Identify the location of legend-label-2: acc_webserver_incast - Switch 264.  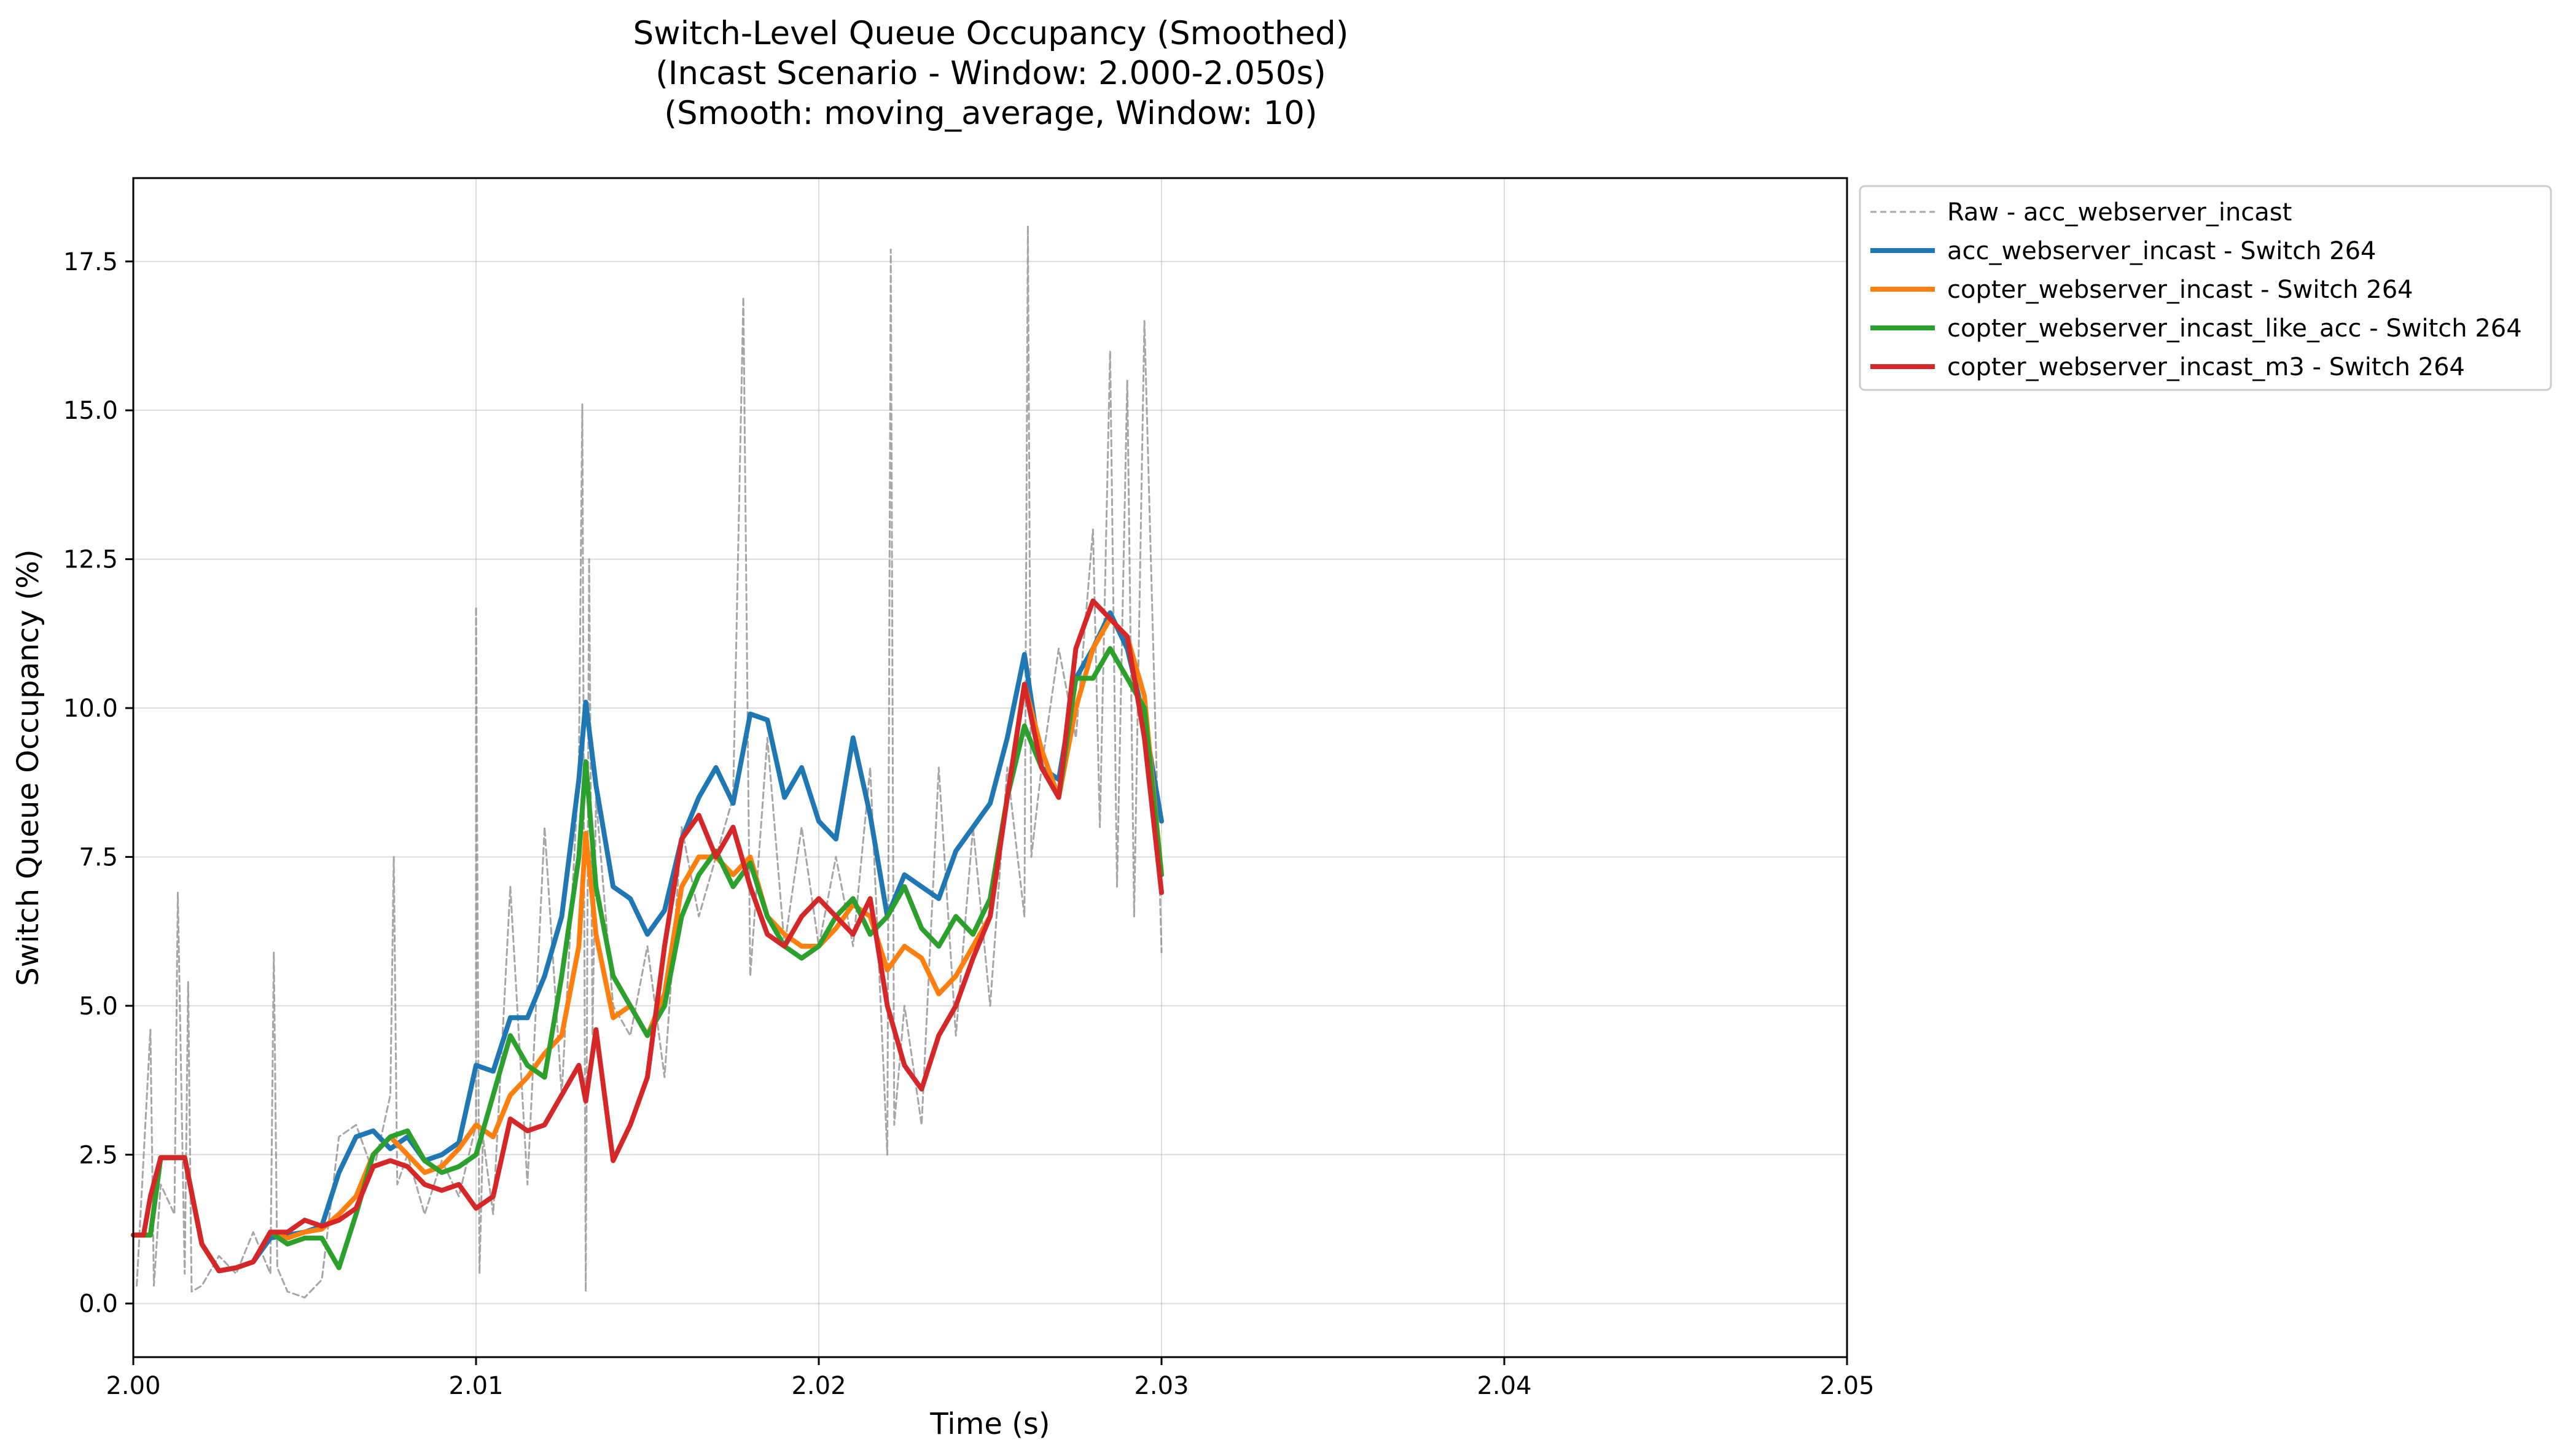
(2161, 251).